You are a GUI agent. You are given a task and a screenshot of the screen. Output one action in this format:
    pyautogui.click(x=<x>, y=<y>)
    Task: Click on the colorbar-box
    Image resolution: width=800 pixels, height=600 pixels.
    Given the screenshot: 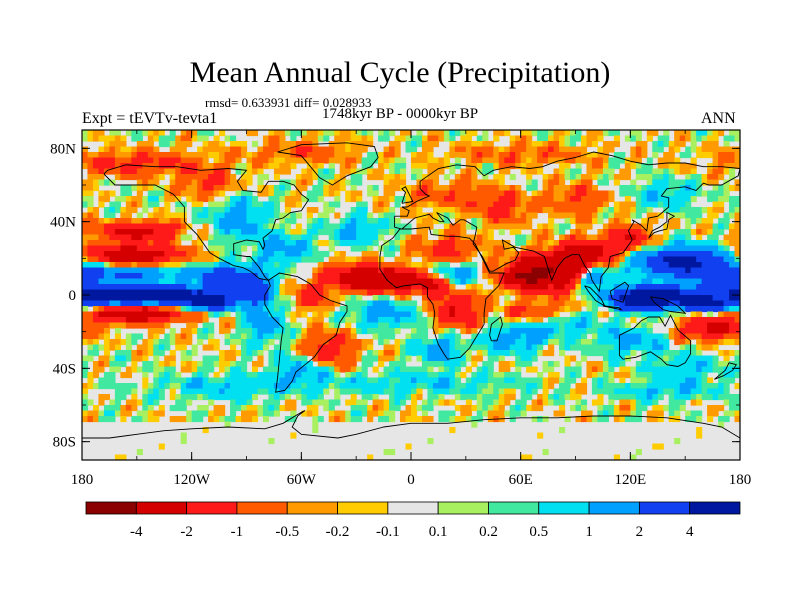 What is the action you would take?
    pyautogui.click(x=212, y=508)
    